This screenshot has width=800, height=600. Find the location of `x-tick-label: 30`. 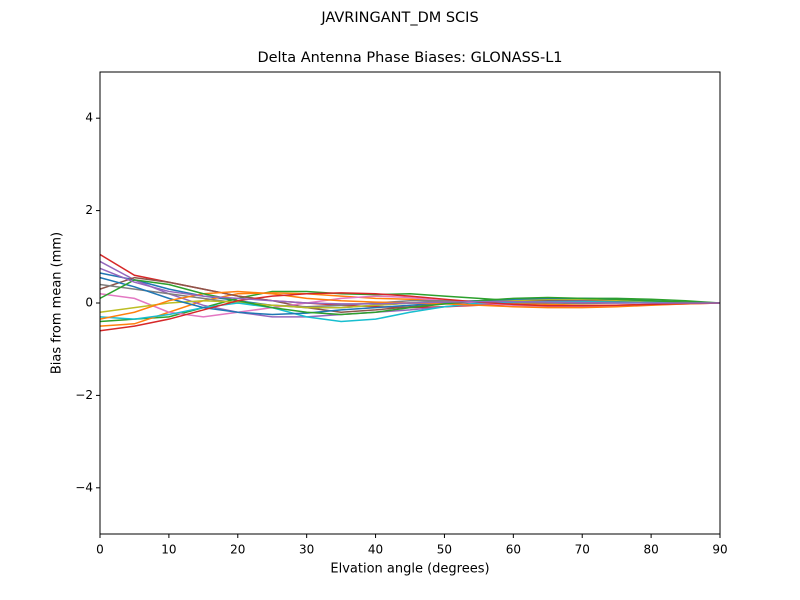

x-tick-label: 30 is located at coordinates (306, 550).